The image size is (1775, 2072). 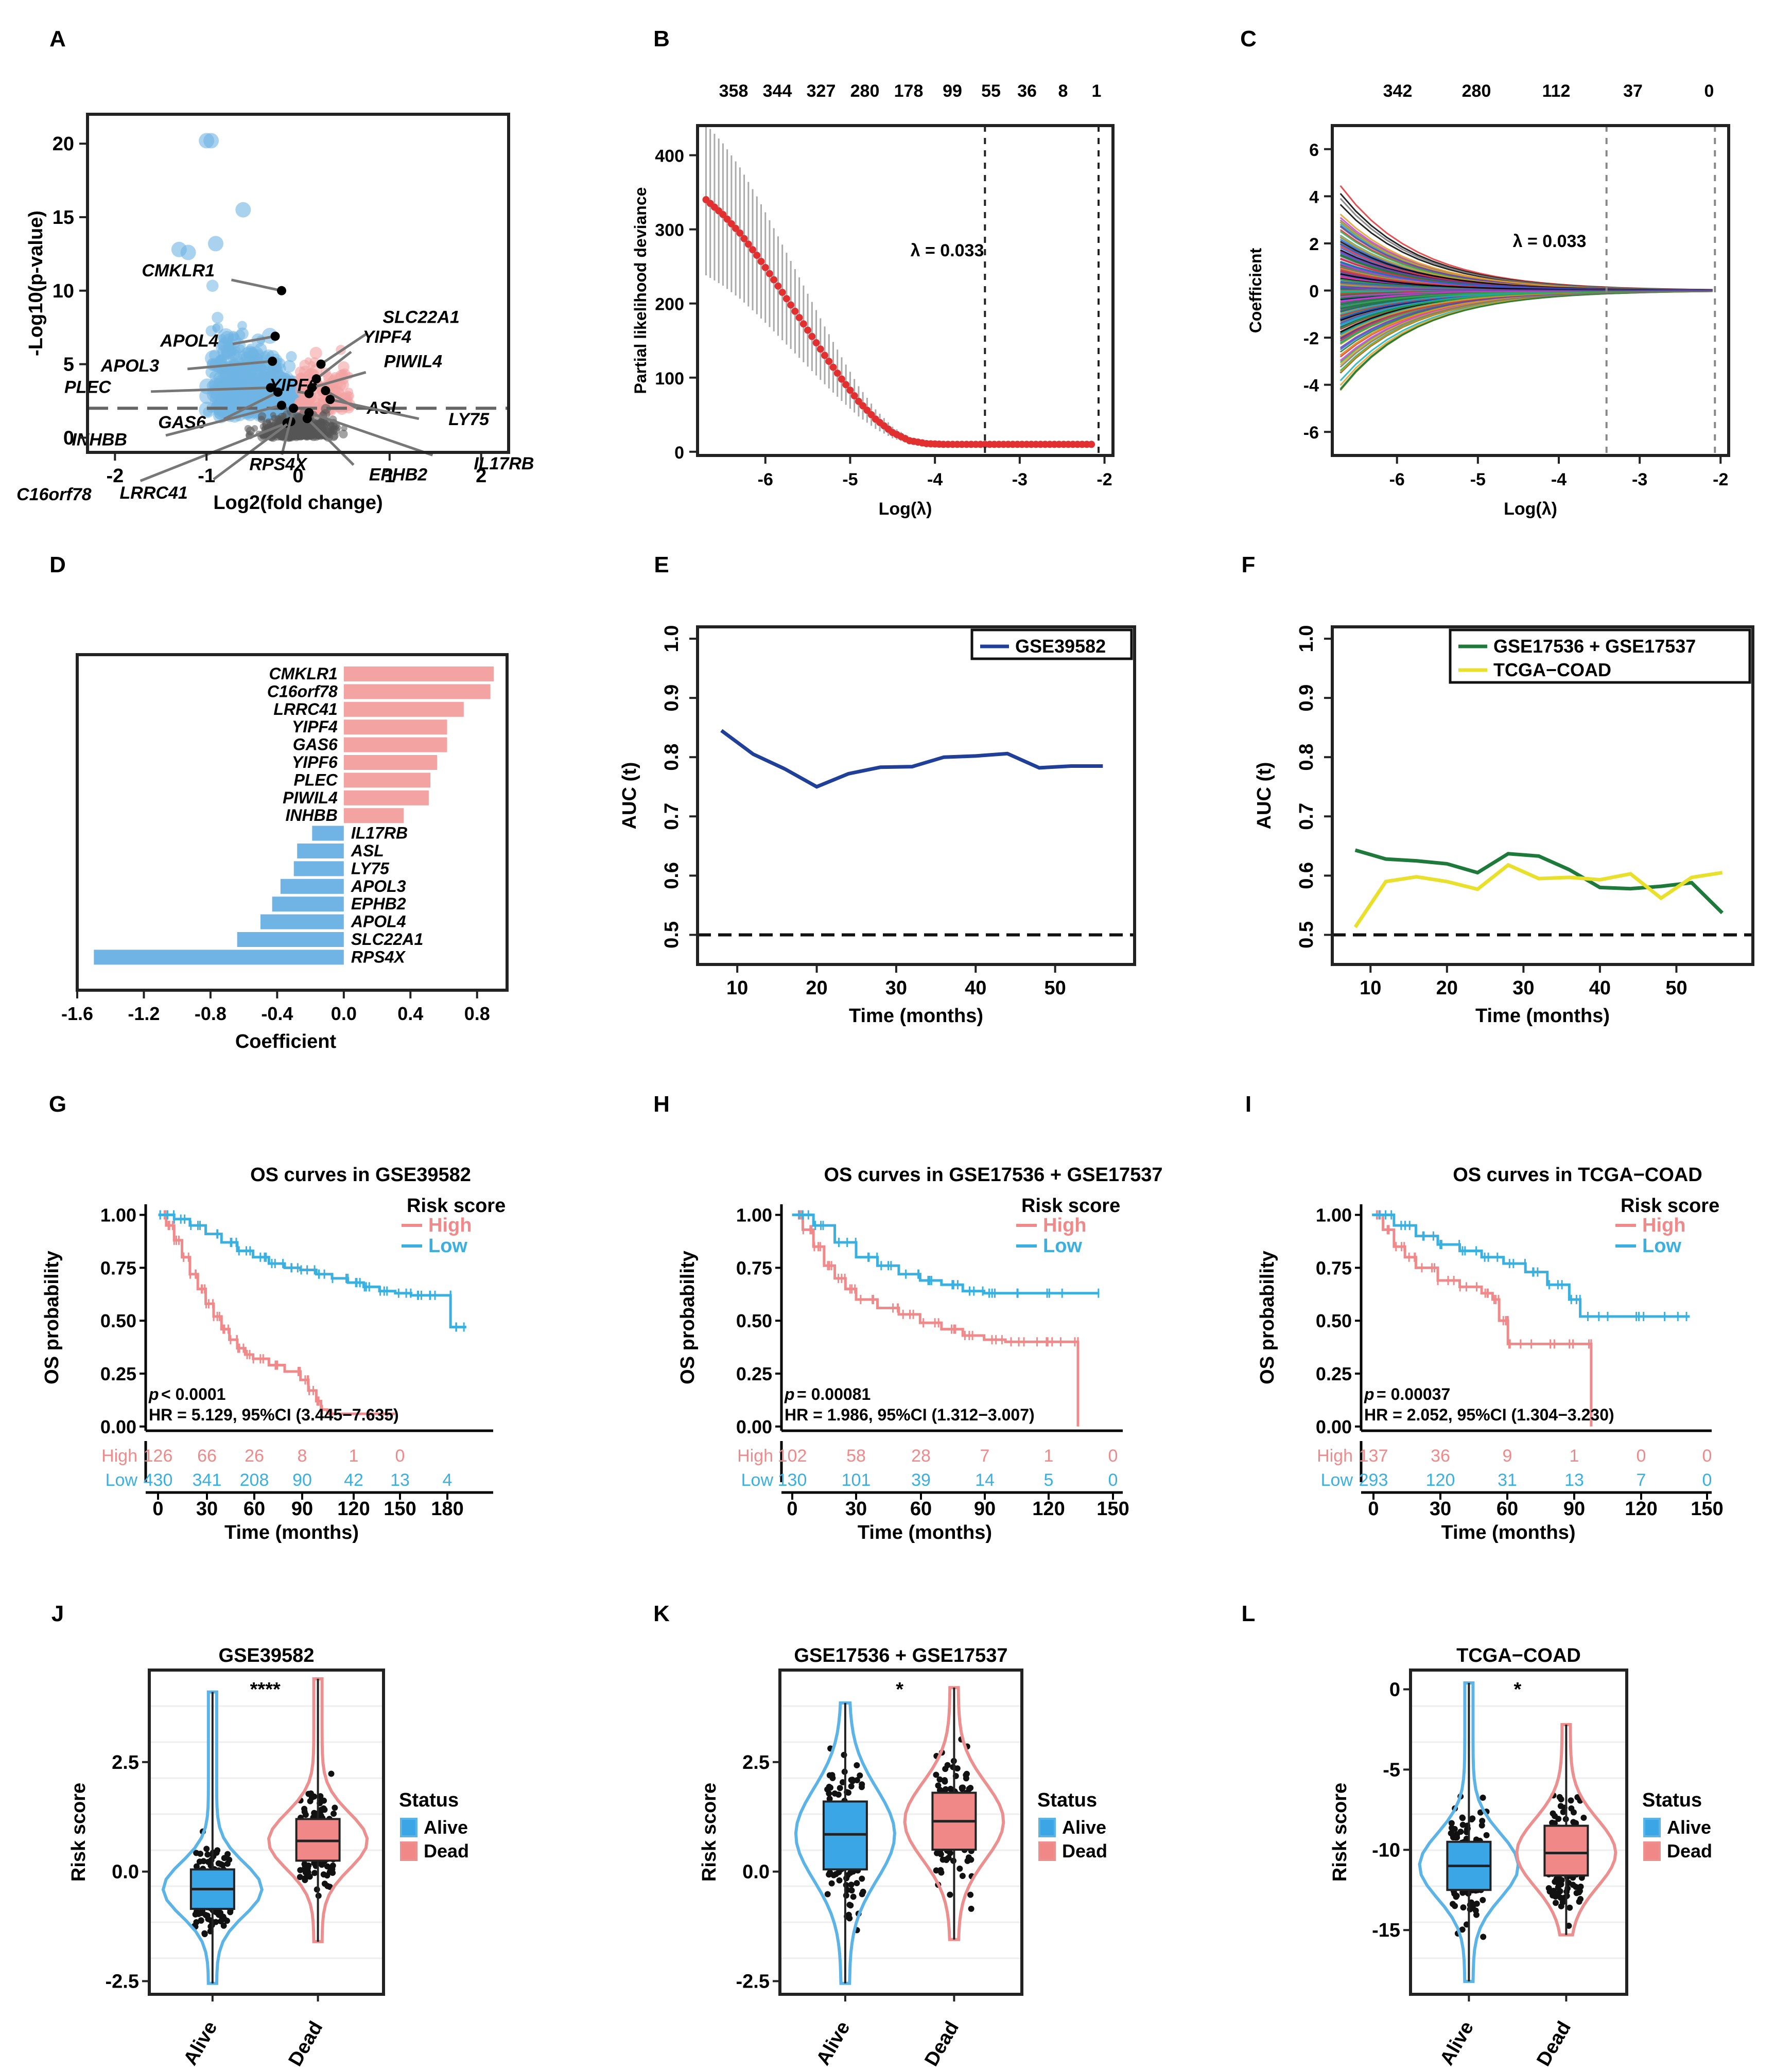 What do you see at coordinates (118, 1373) in the screenshot?
I see `axis-y-G-tick-label: 0.25` at bounding box center [118, 1373].